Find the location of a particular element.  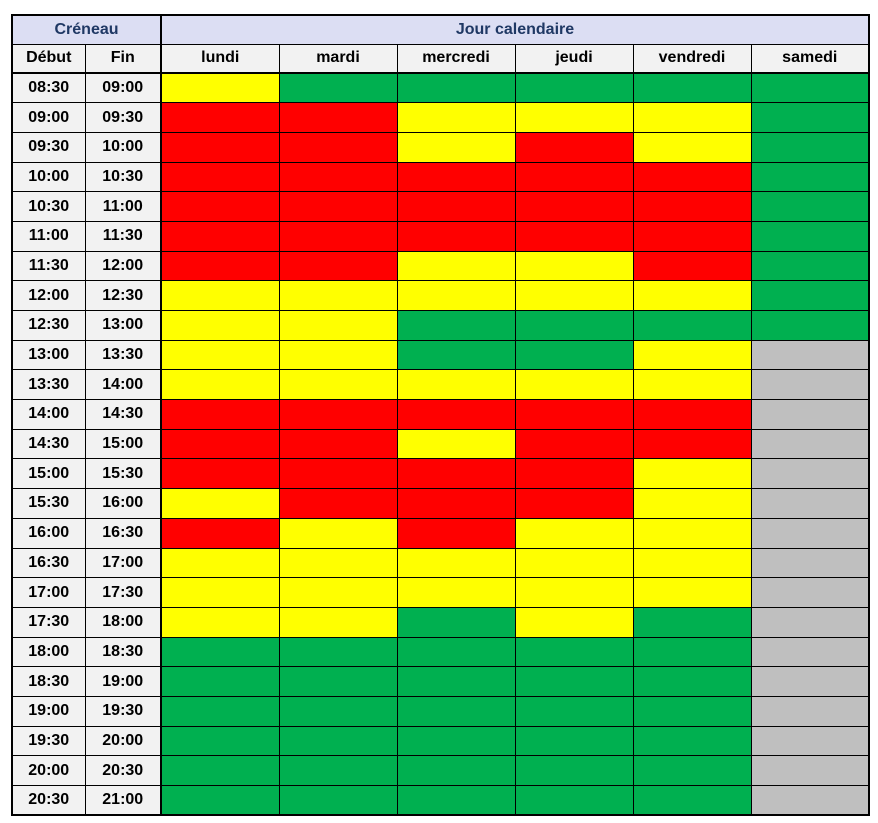

slot-cell-mercredi-11:00 is located at coordinates (456, 236).